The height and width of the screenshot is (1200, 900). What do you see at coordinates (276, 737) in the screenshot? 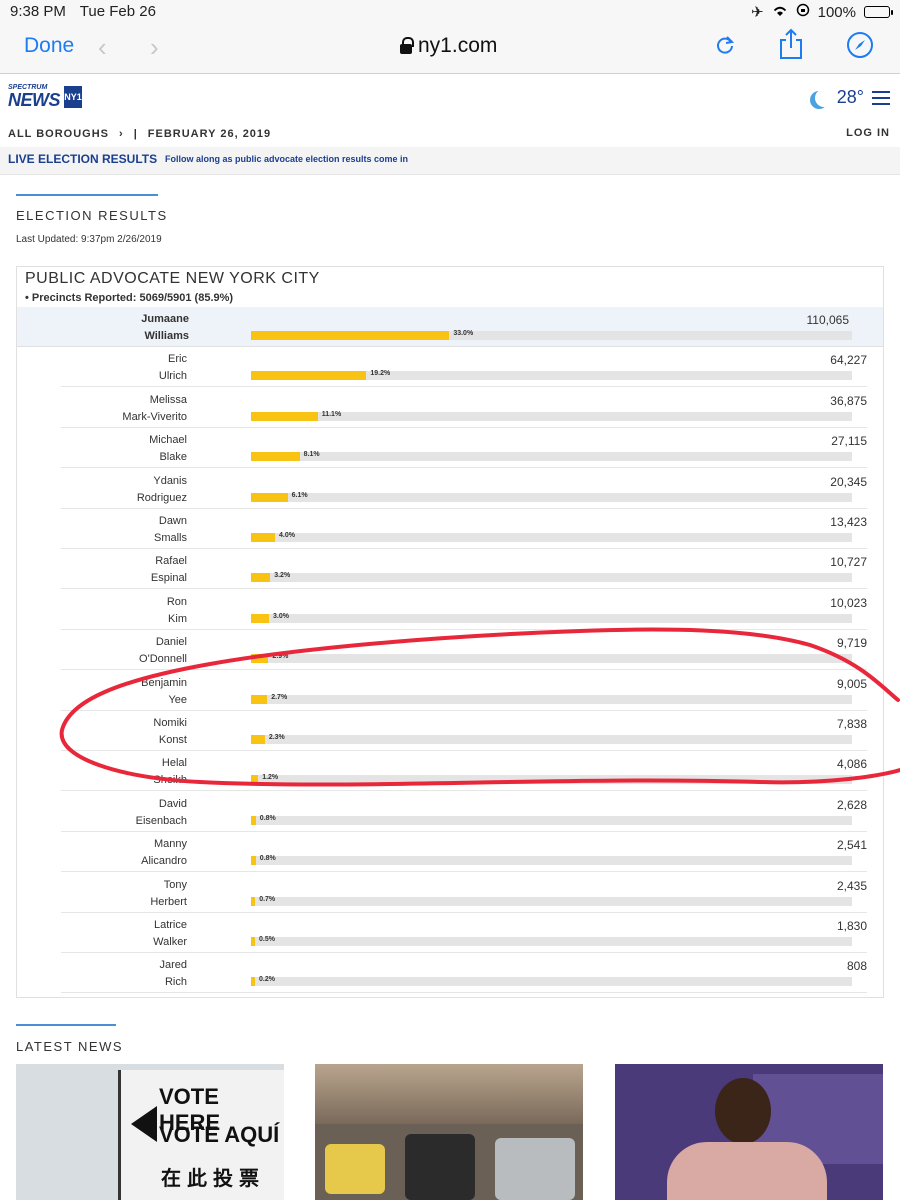
I see `vote-share-percent: 2.3%` at bounding box center [276, 737].